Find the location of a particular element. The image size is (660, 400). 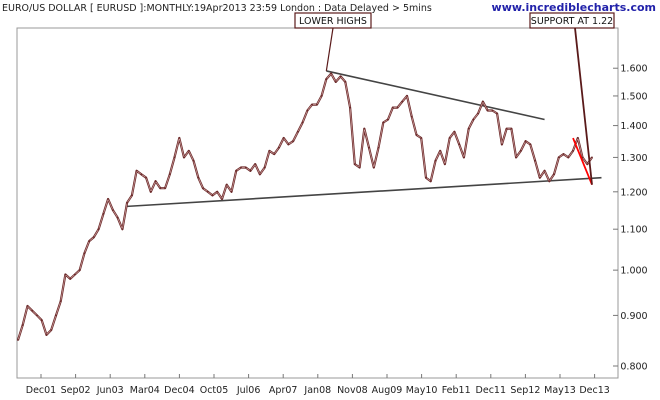

y-tick-label: 1.300 is located at coordinates (633, 158).